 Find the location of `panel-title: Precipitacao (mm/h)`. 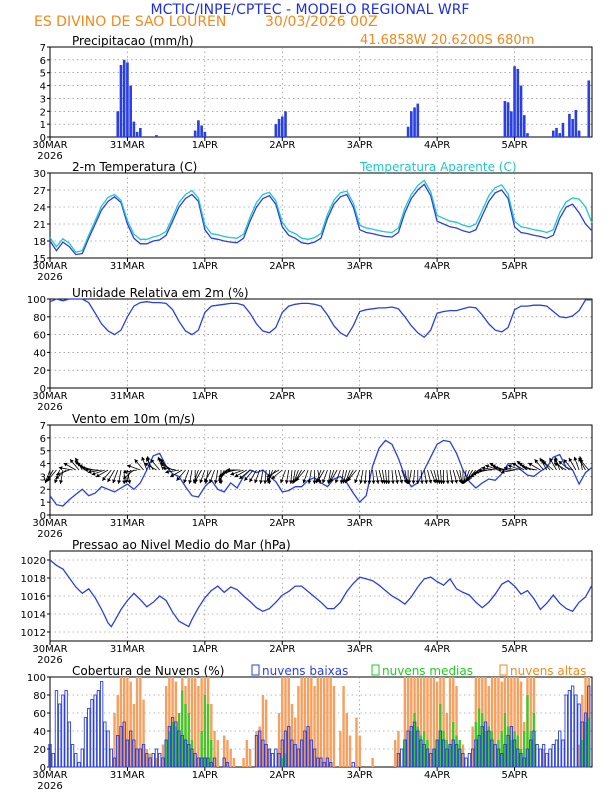

panel-title: Precipitacao (mm/h) is located at coordinates (133, 41).